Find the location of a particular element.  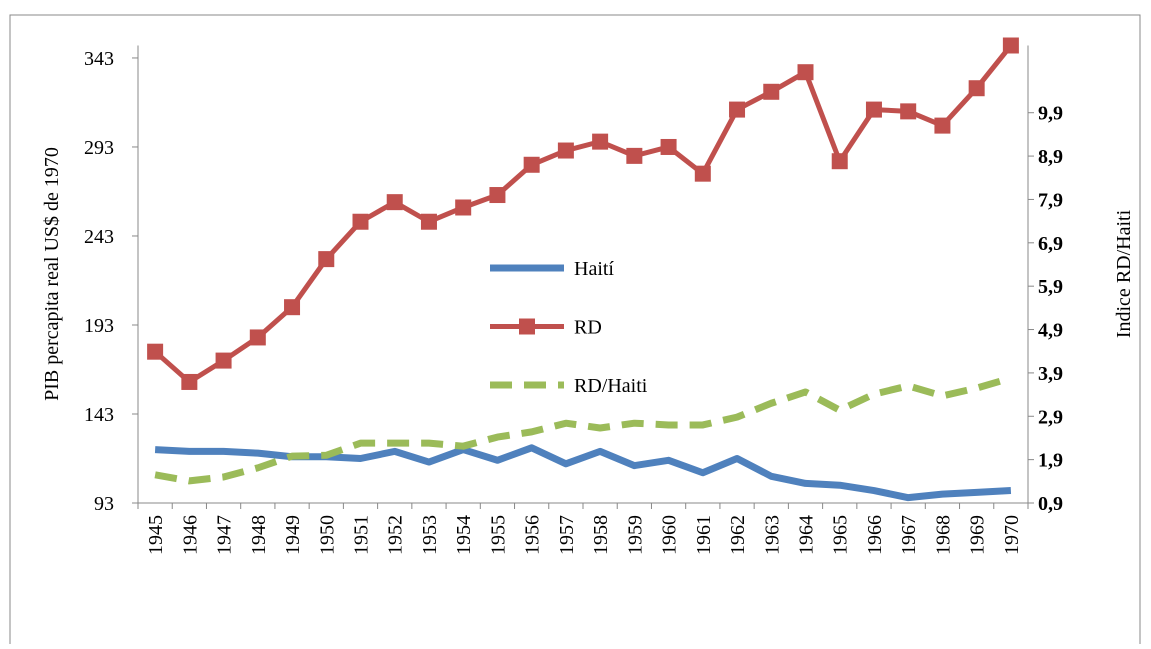

x-tick-label: 1964 is located at coordinates (807, 535).